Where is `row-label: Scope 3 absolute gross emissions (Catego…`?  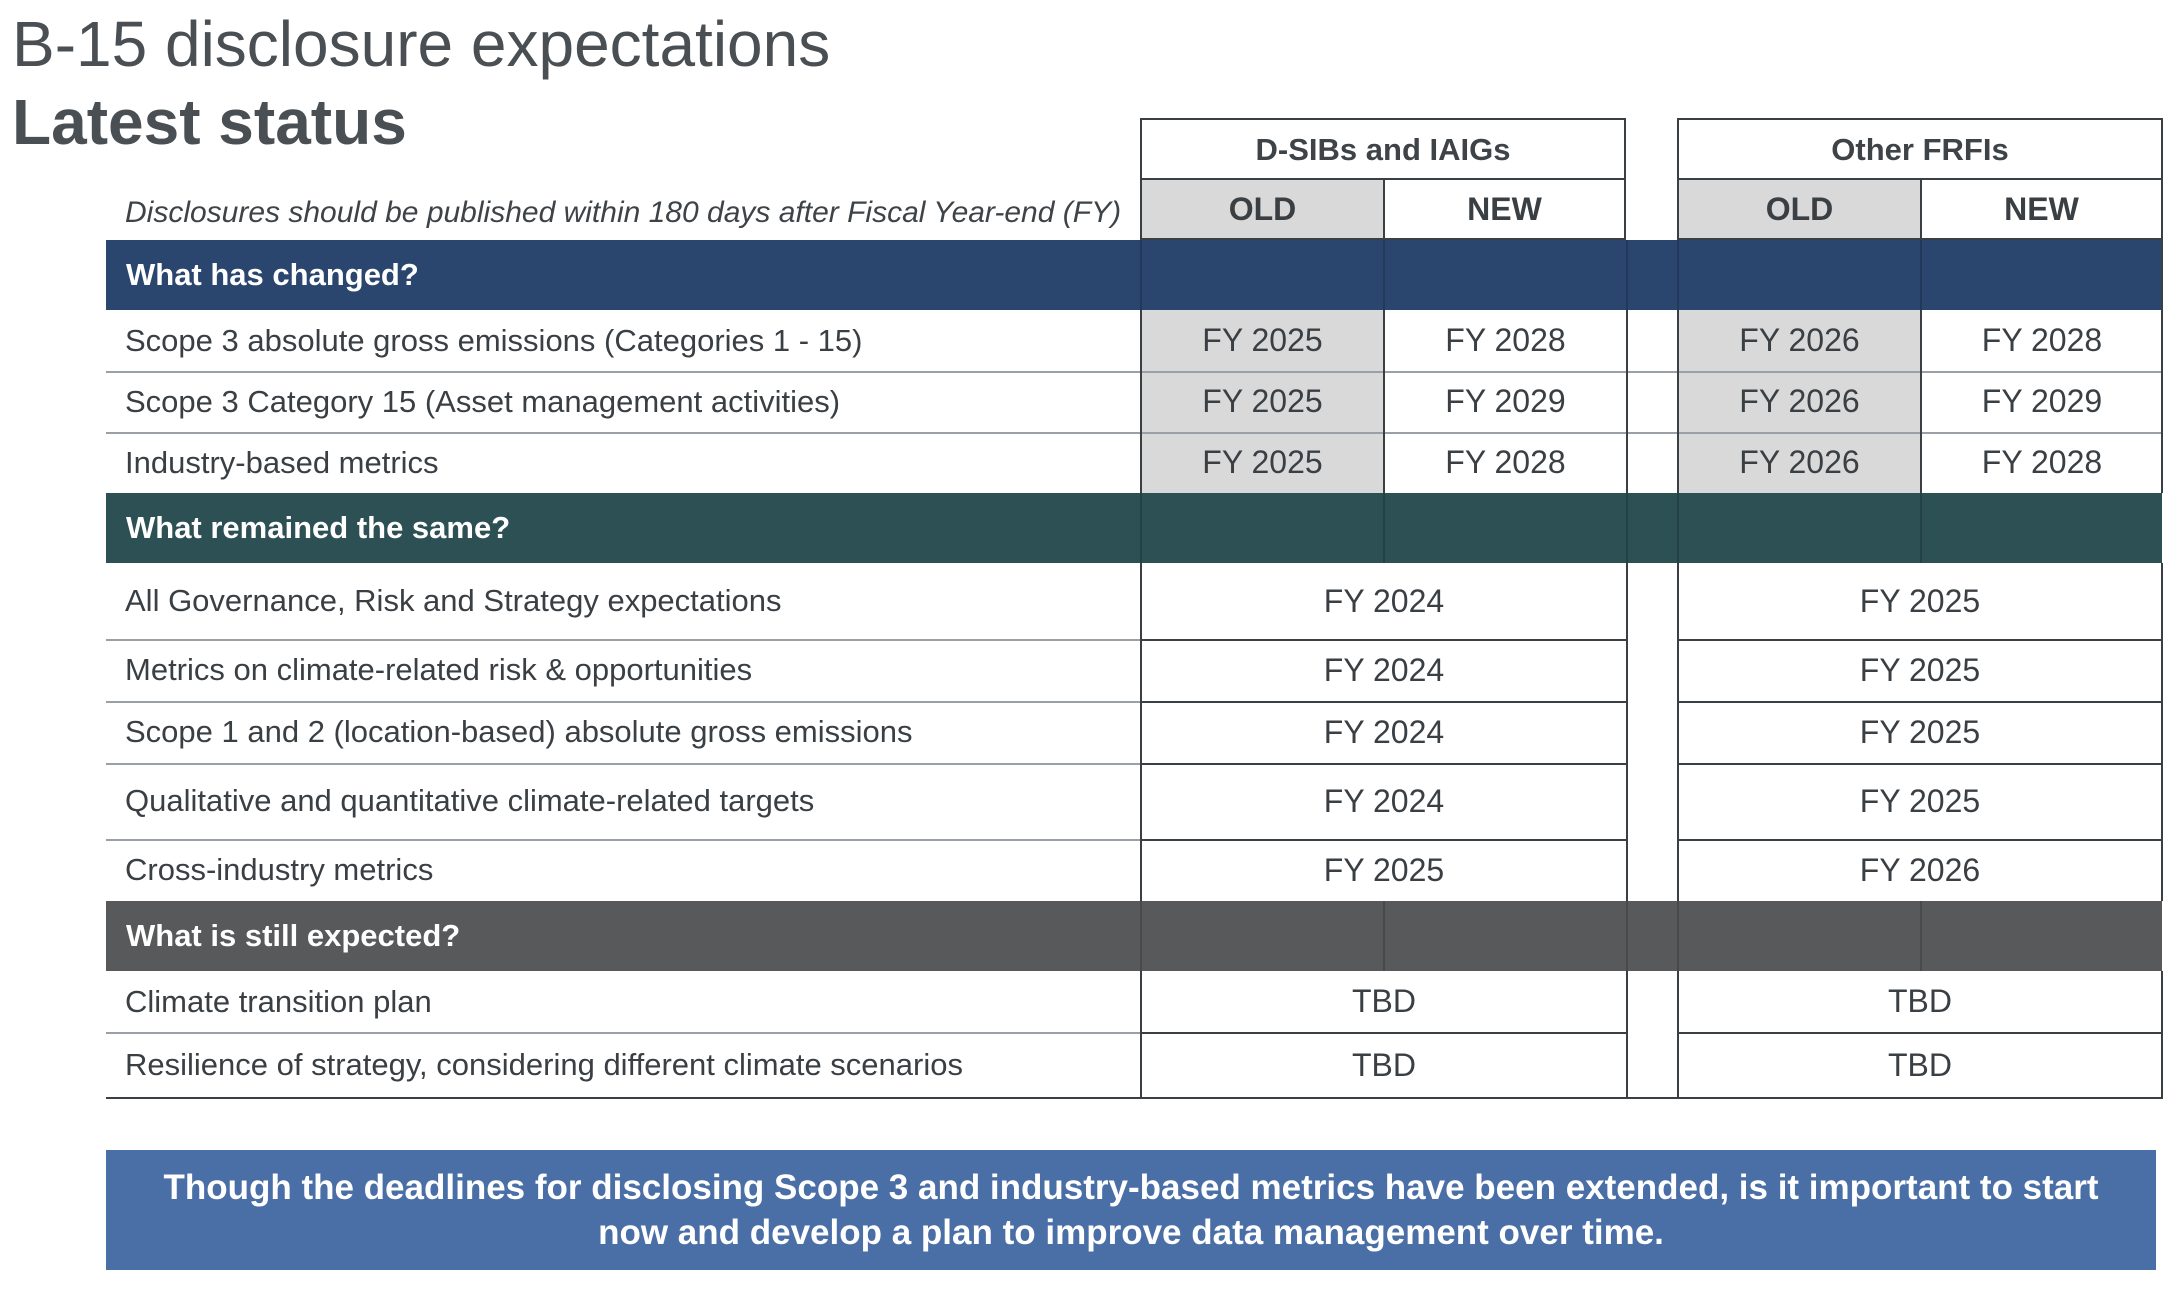
row-label: Scope 3 absolute gross emissions (Catego… is located at coordinates (494, 340).